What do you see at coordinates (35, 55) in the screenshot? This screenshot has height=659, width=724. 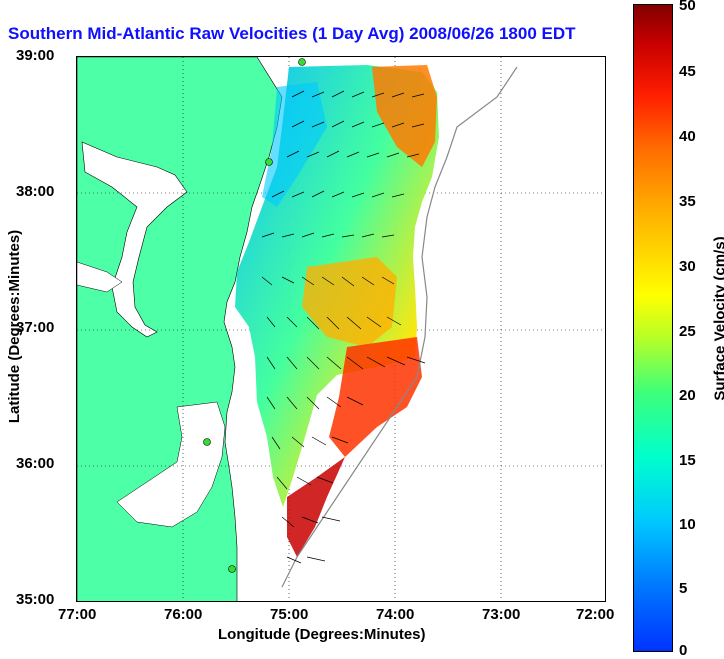 I see `y-tick: 39:00` at bounding box center [35, 55].